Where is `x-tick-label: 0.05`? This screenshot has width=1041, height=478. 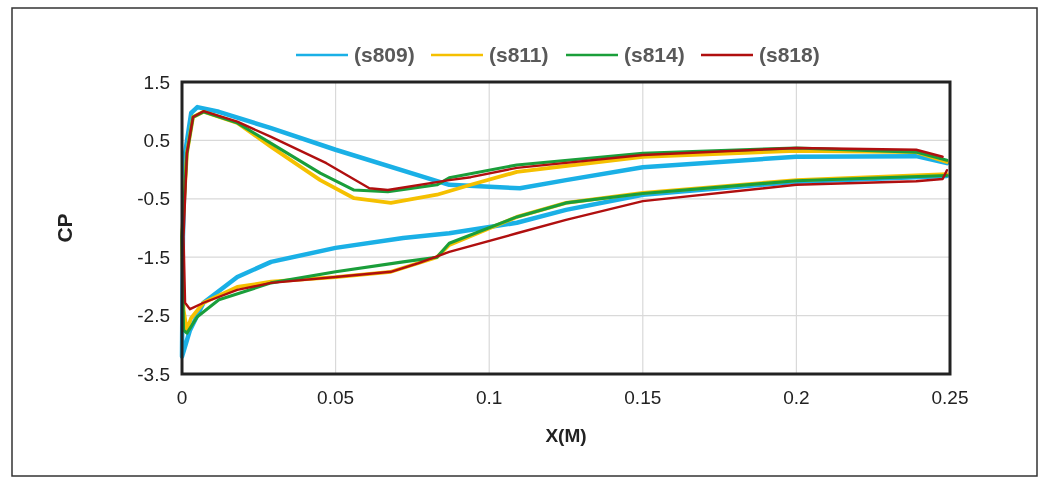 x-tick-label: 0.05 is located at coordinates (336, 397).